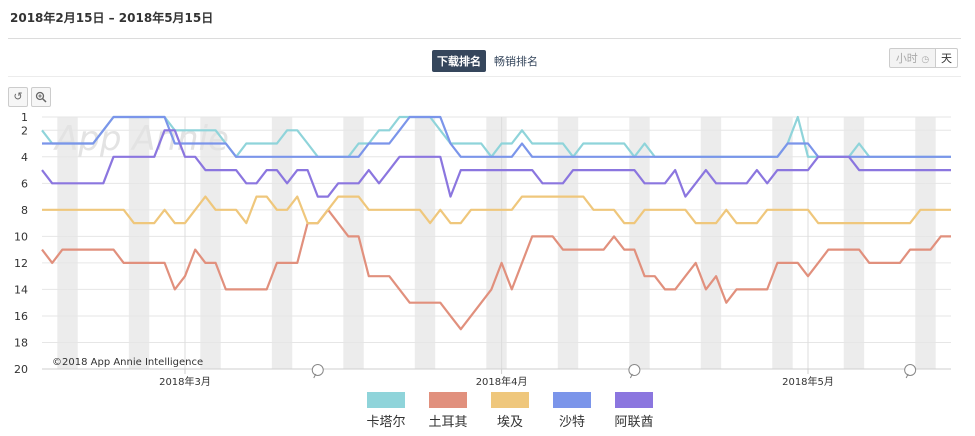 This screenshot has height=436, width=975. Describe the element at coordinates (21, 316) in the screenshot. I see `y-tick-label: 16` at that location.